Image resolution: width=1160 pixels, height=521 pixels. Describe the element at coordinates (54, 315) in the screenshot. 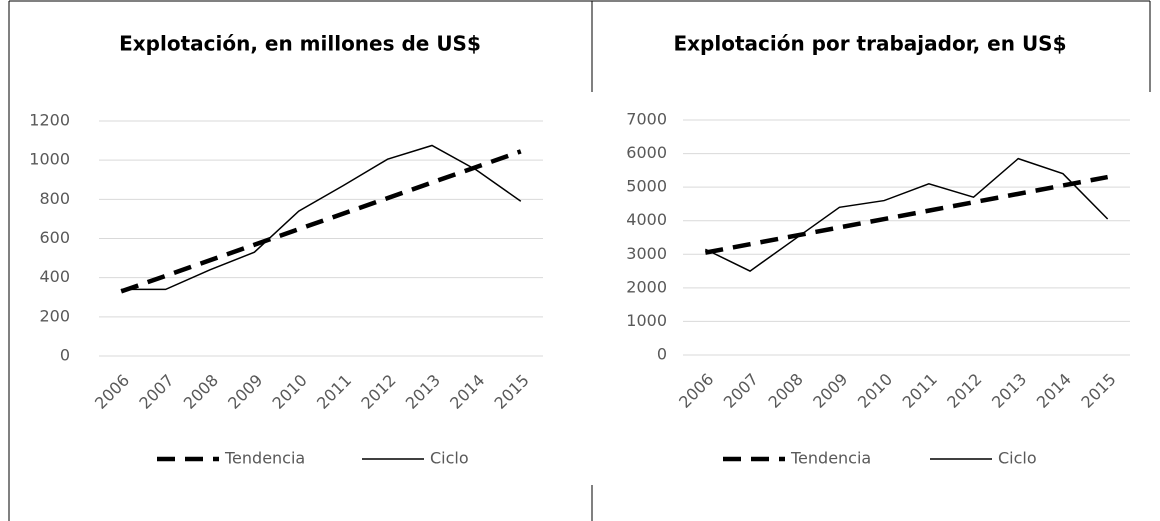

I see `y-tick-label: 200` at that location.